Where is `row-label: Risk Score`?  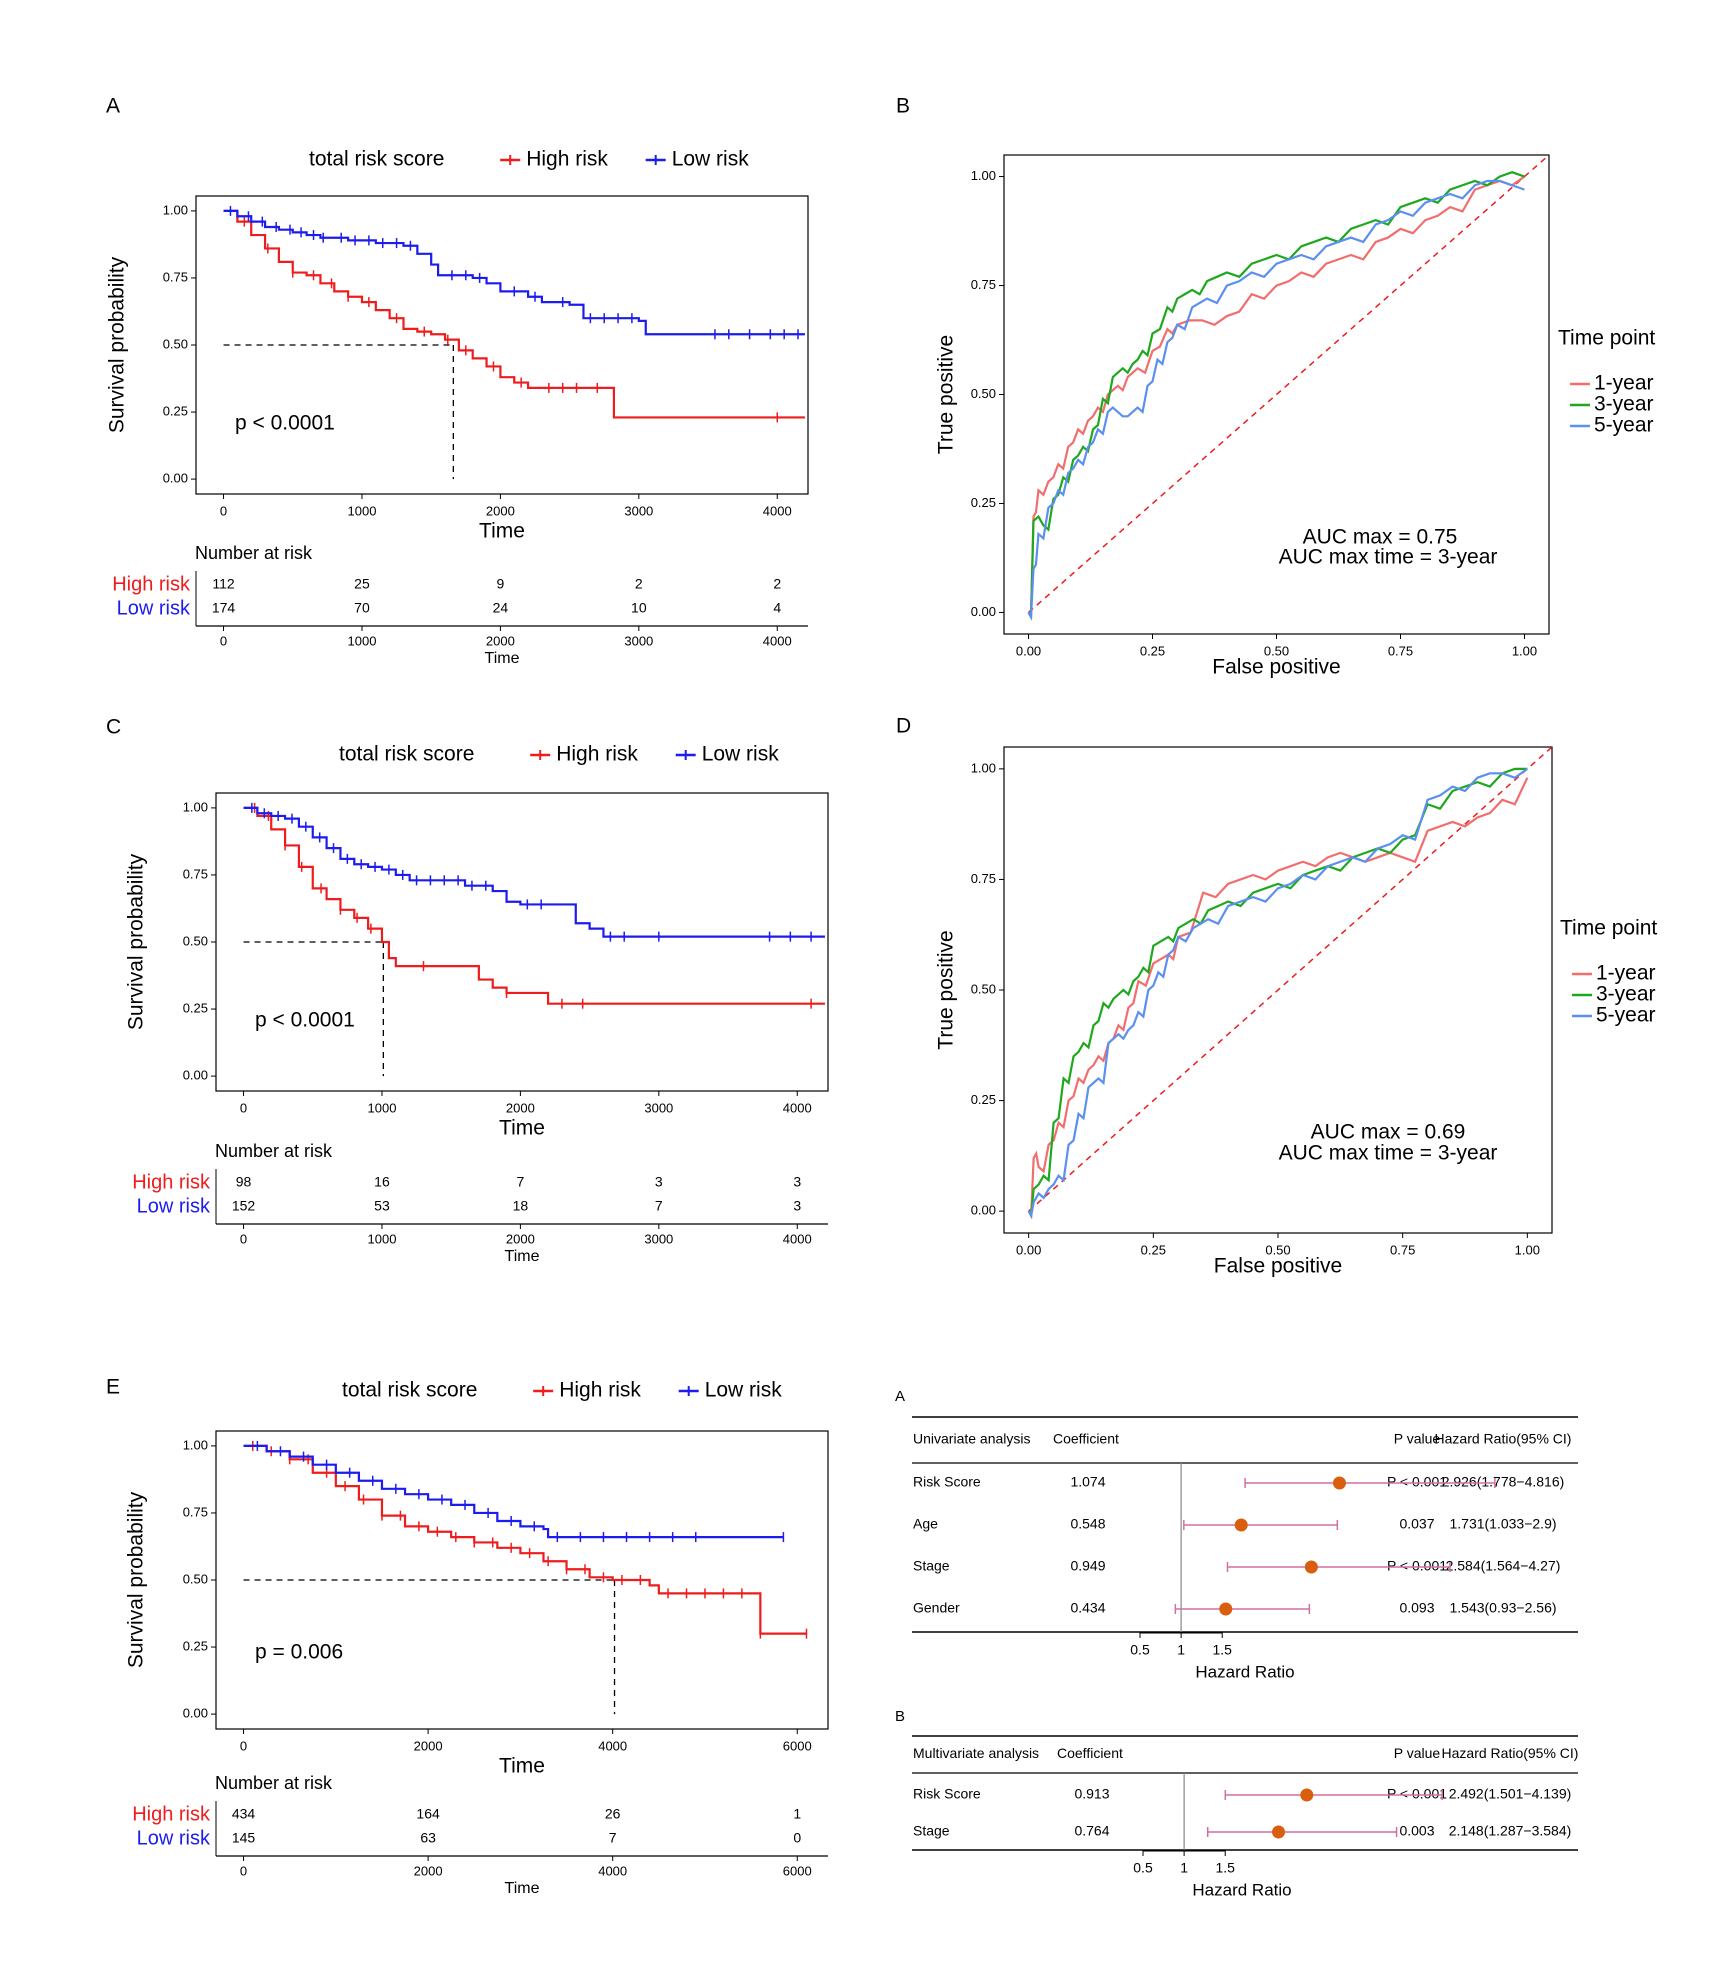 row-label: Risk Score is located at coordinates (947, 1794).